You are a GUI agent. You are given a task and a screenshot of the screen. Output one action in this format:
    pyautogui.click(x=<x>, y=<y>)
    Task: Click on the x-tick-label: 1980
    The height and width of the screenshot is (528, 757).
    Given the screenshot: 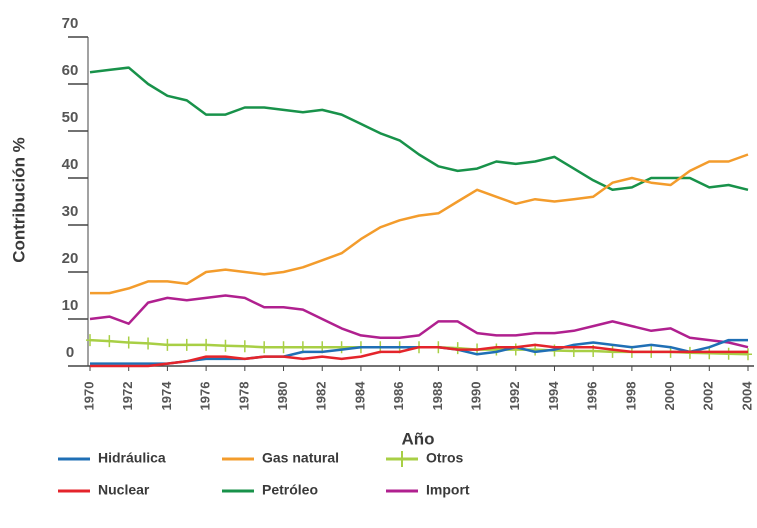 What is the action you would take?
    pyautogui.click(x=282, y=396)
    